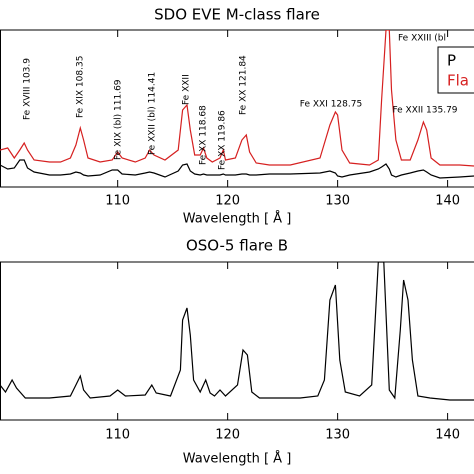 The height and width of the screenshot is (474, 474). What do you see at coordinates (237, 246) in the screenshot?
I see `chart-title: OSO-5 flare B` at bounding box center [237, 246].